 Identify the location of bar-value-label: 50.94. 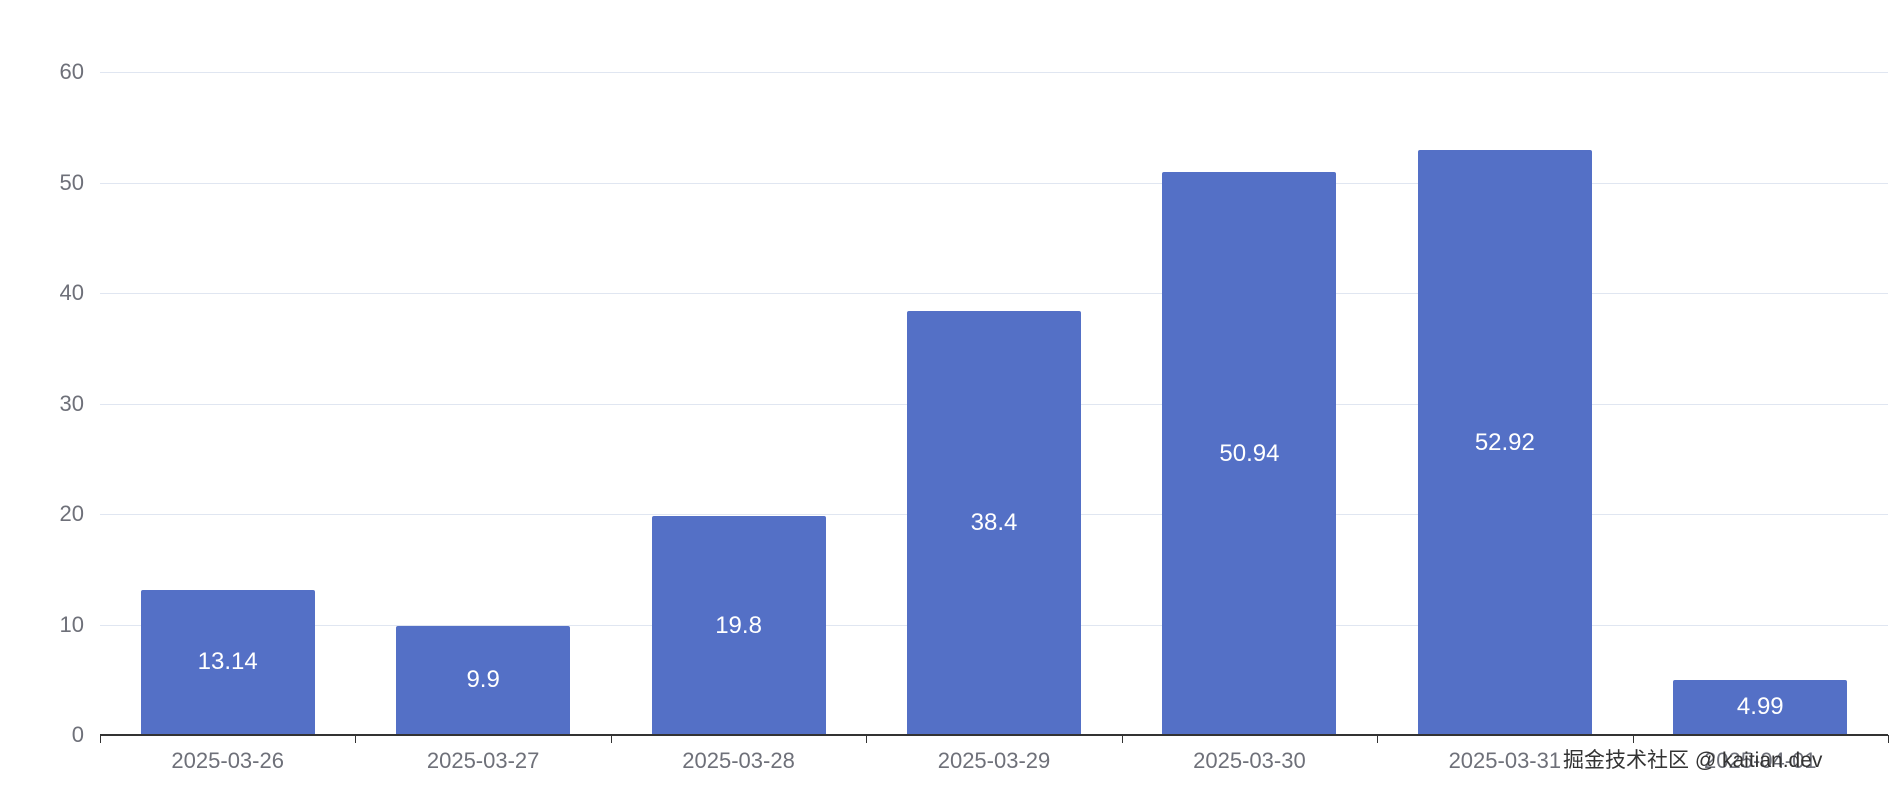
(1249, 453).